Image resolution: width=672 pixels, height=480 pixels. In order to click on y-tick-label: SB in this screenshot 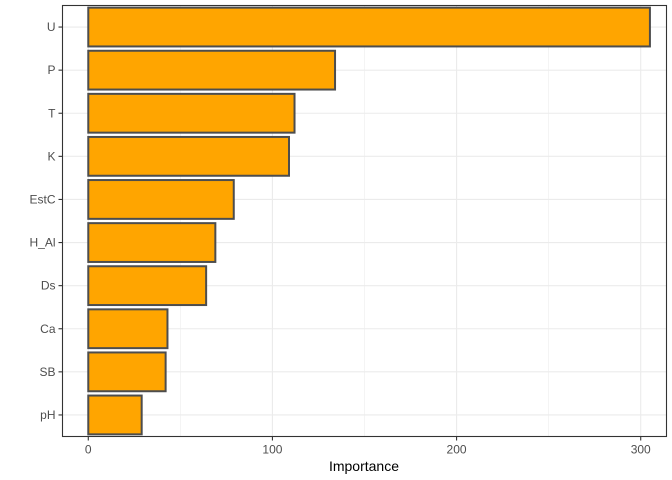, I will do `click(47, 372)`.